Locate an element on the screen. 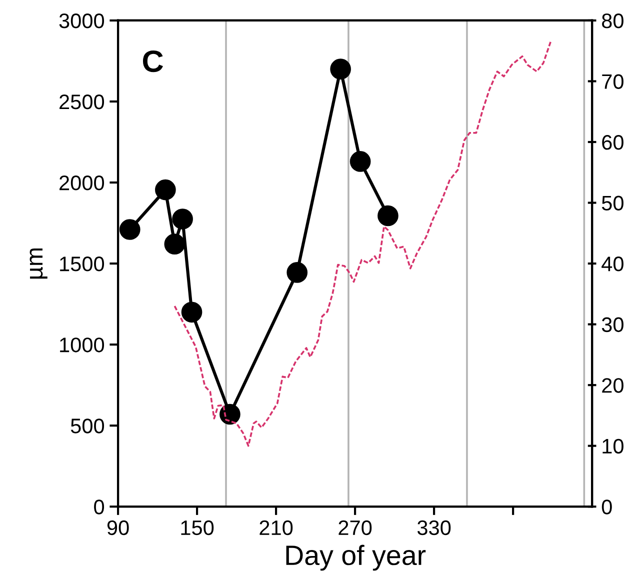 The height and width of the screenshot is (585, 638). x-tick-label: 210 is located at coordinates (276, 528).